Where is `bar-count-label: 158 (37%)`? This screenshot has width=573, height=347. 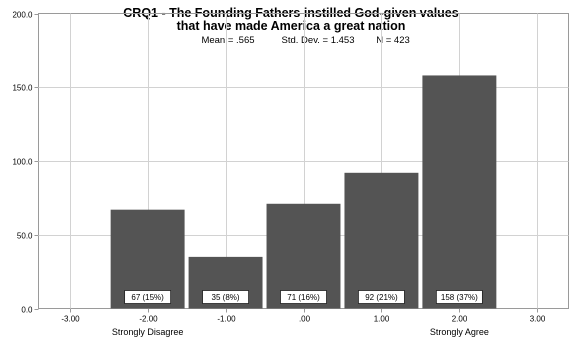
bar-count-label: 158 (37%) is located at coordinates (459, 297).